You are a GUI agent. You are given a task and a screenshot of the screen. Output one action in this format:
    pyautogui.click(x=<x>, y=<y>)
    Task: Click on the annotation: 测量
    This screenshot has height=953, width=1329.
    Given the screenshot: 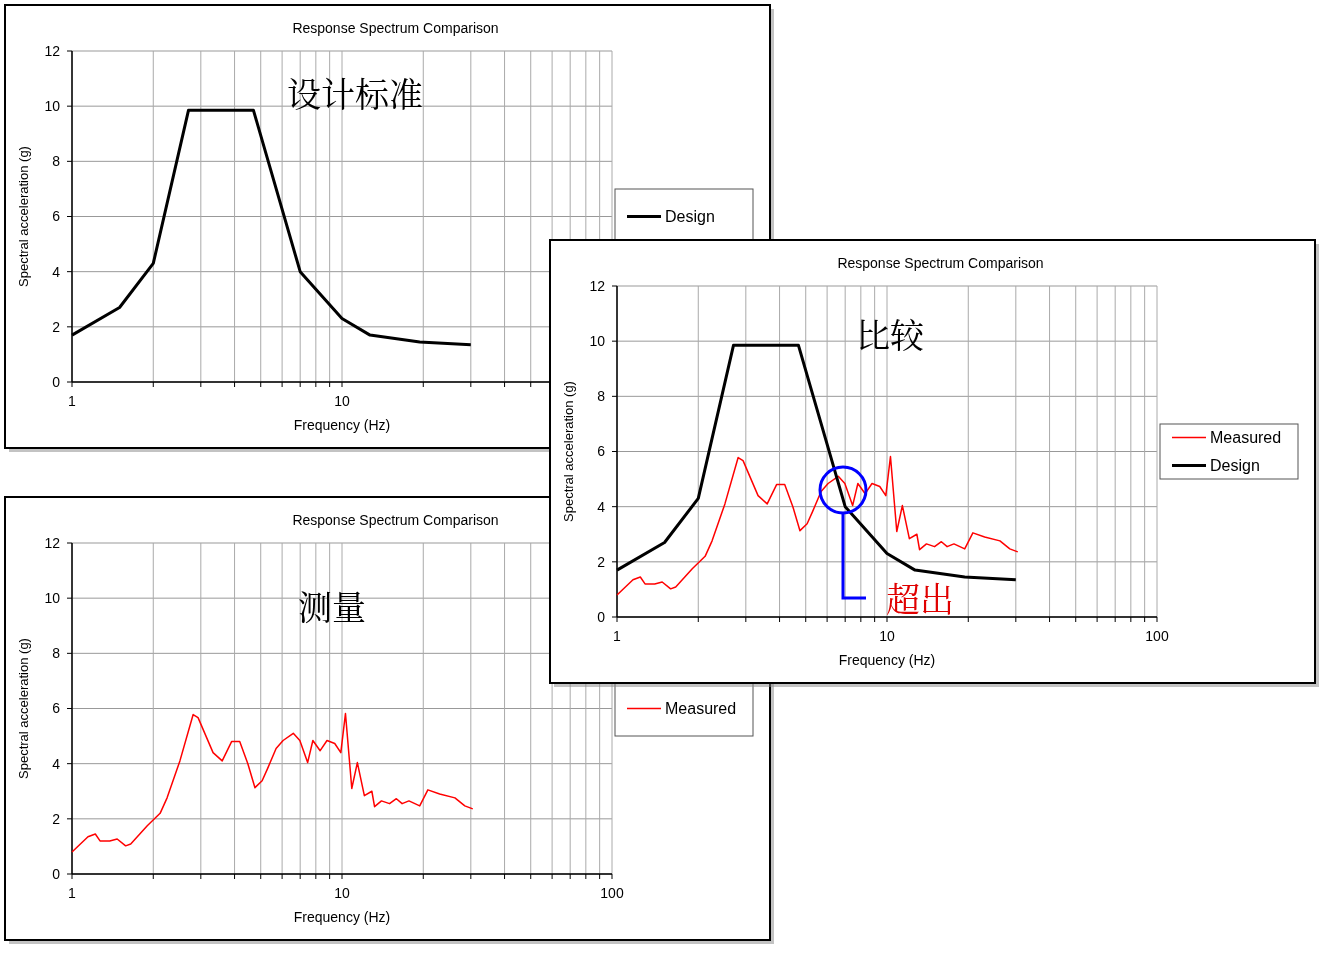 What is the action you would take?
    pyautogui.click(x=332, y=605)
    